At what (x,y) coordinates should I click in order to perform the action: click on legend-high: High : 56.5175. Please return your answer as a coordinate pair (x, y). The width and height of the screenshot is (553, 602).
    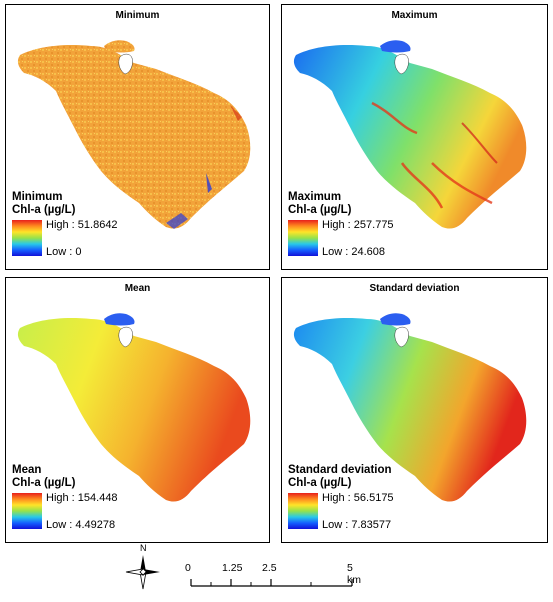
    Looking at the image, I should click on (358, 498).